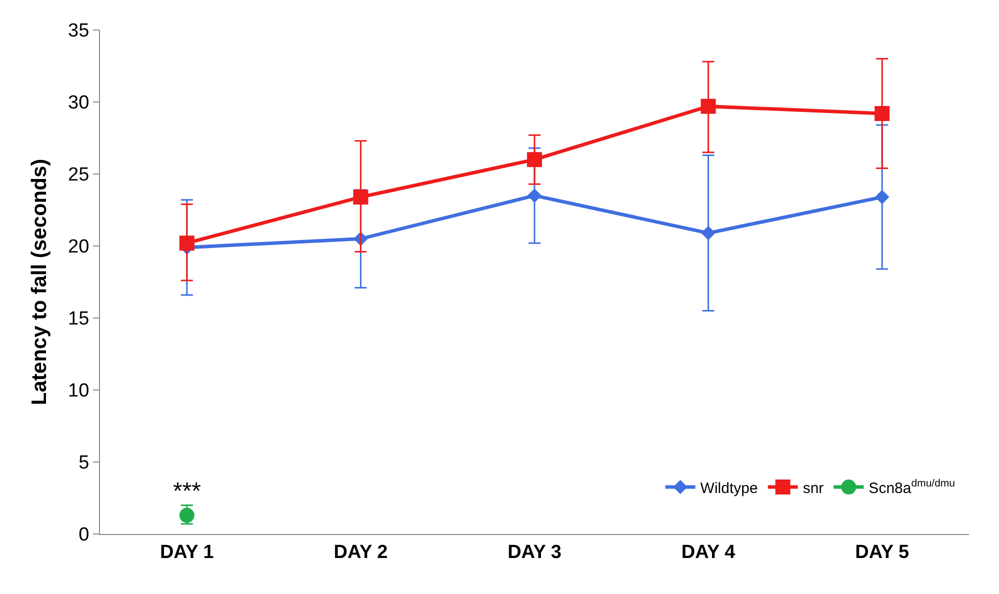 The image size is (999, 594). What do you see at coordinates (882, 552) in the screenshot?
I see `x-tick-label: DAY 5` at bounding box center [882, 552].